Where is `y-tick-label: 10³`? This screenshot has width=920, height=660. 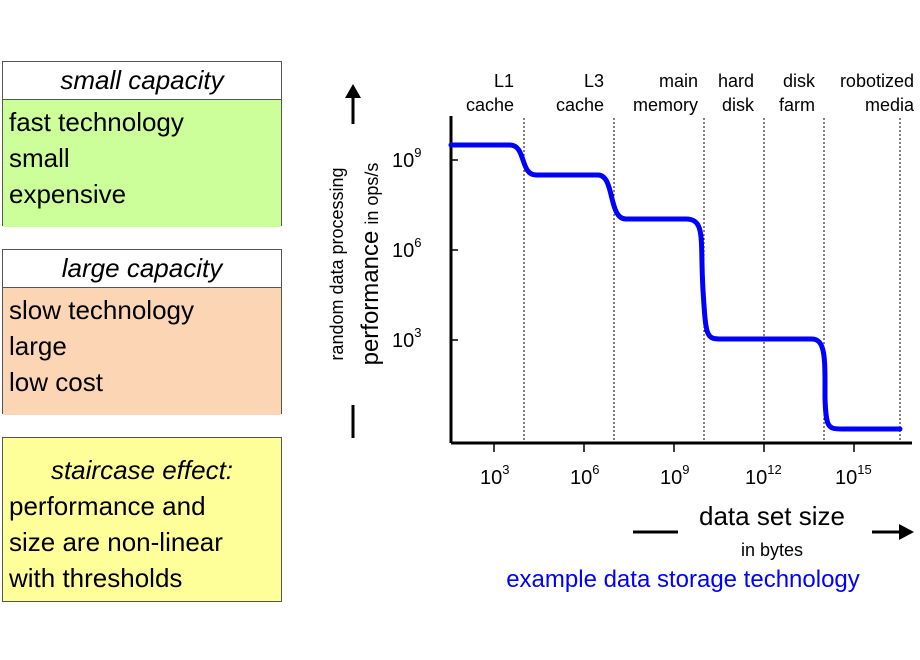
y-tick-label: 10³ is located at coordinates (406, 338).